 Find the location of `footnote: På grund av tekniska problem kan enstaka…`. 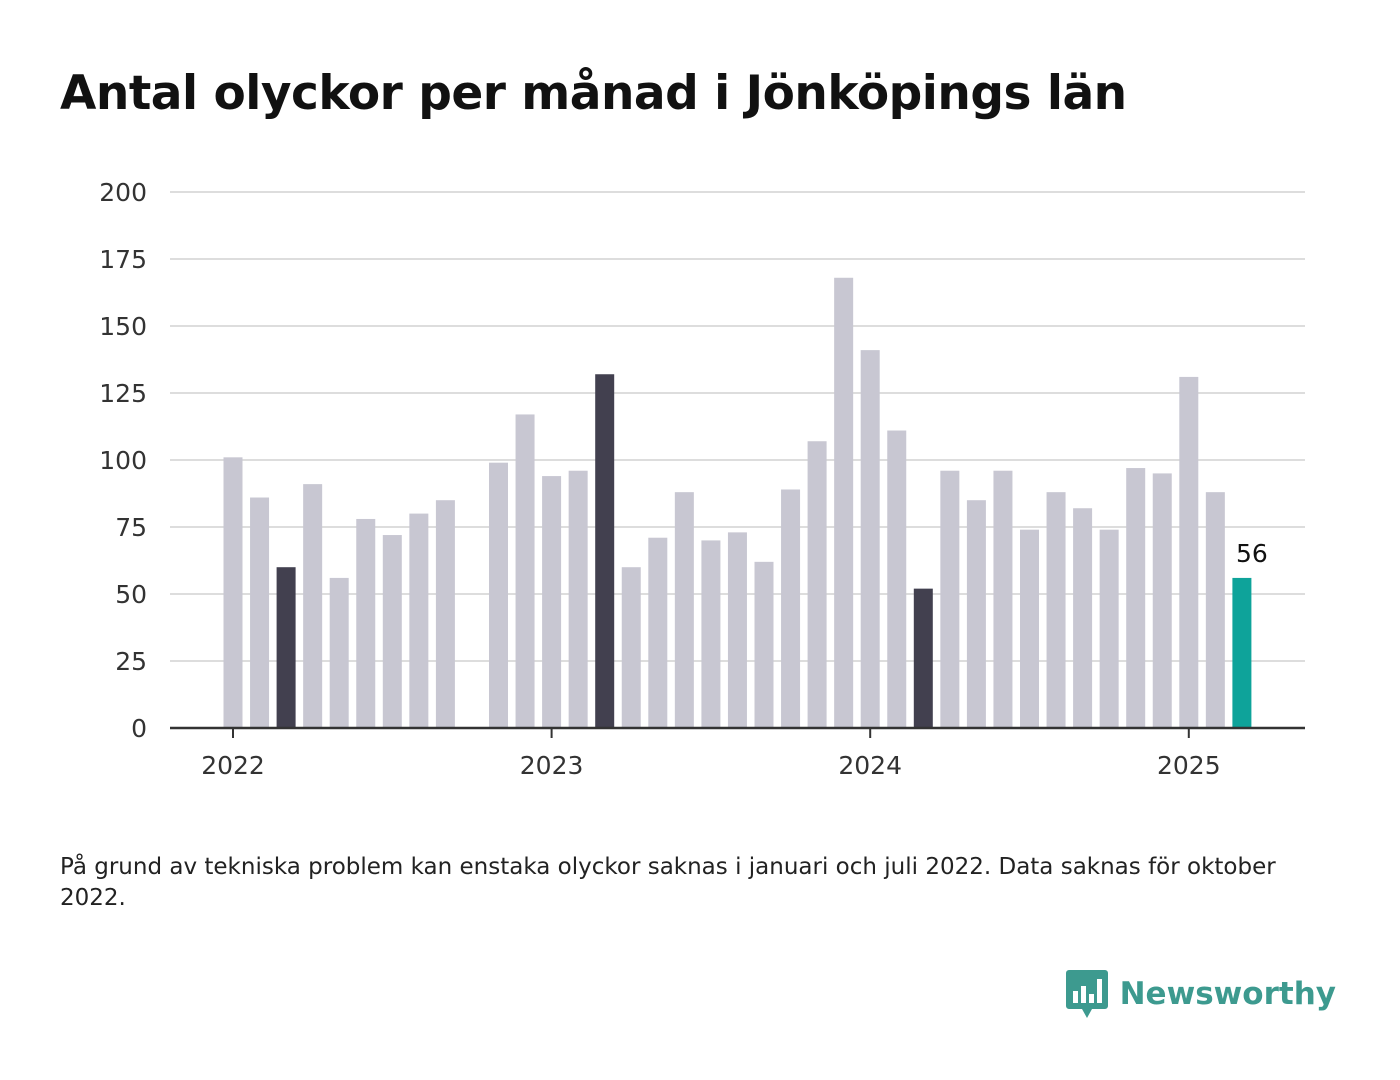

footnote: På grund av tekniska problem kan enstaka… is located at coordinates (668, 882).